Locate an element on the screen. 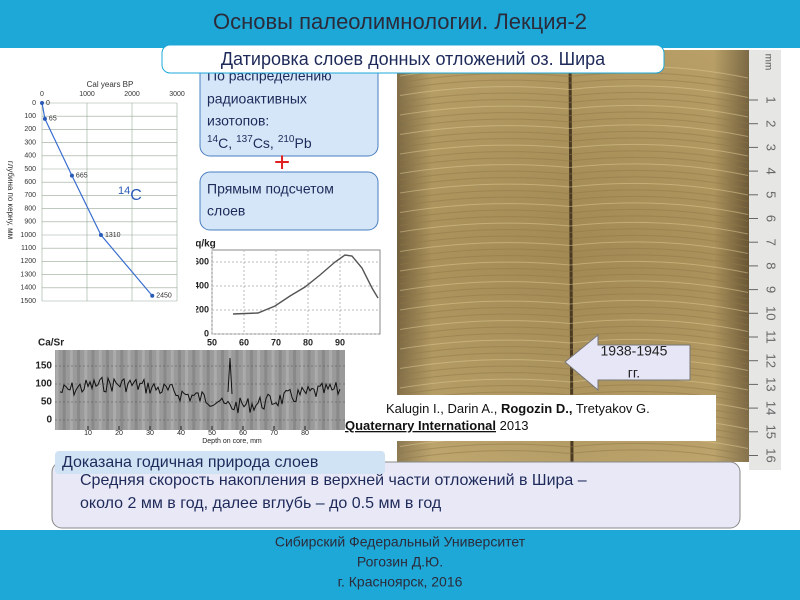 The image size is (800, 600). isotopes: 14C, 137Cs, 210Pb is located at coordinates (259, 142).